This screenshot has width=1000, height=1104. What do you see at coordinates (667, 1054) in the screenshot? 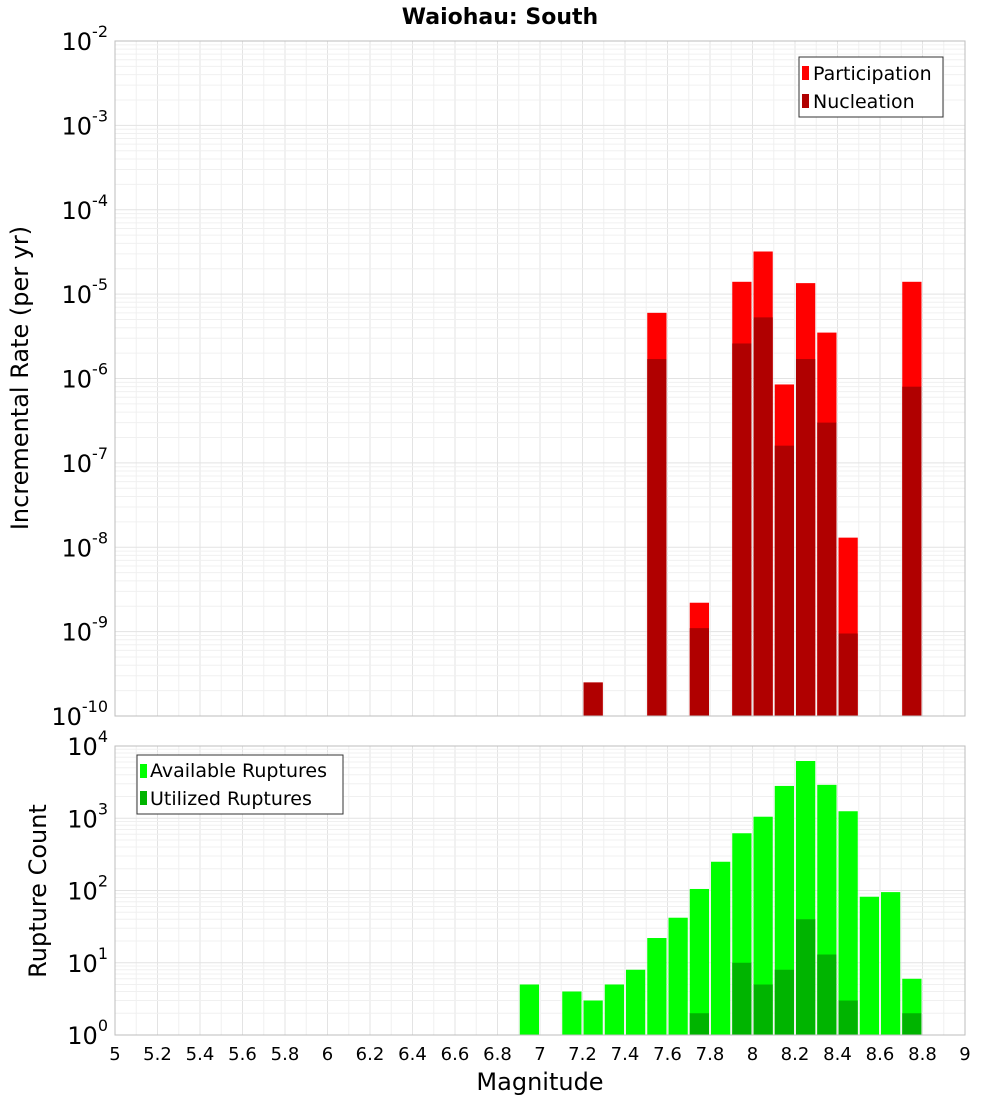
I see `x-tick-label: 7.6` at bounding box center [667, 1054].